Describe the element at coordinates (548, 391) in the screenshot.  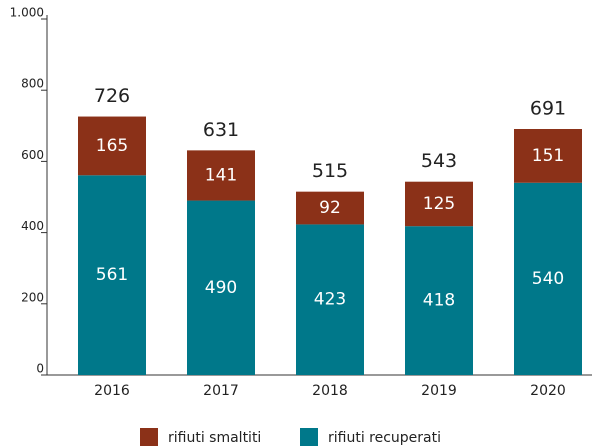
I see `x-tick-label: 2020` at that location.